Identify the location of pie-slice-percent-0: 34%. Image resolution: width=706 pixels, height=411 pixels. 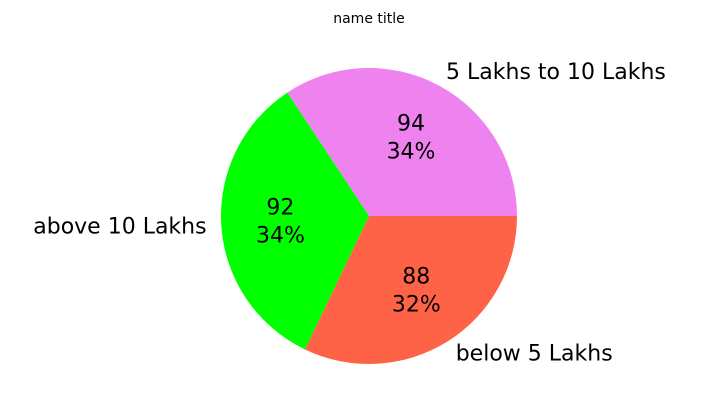
(411, 151).